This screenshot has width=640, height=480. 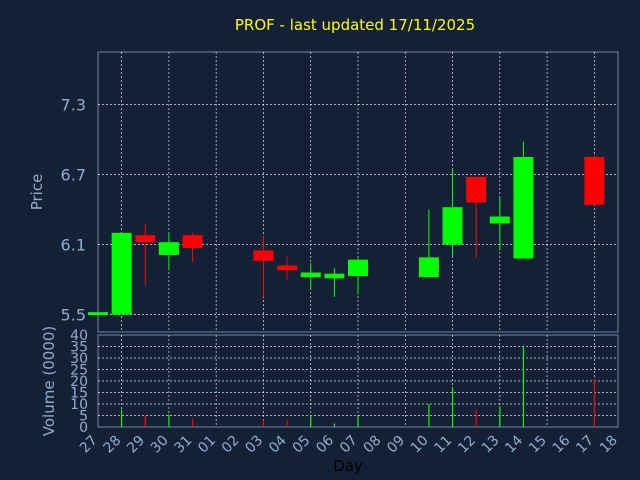 I want to click on price-tick-label: 6.7, so click(x=73, y=175).